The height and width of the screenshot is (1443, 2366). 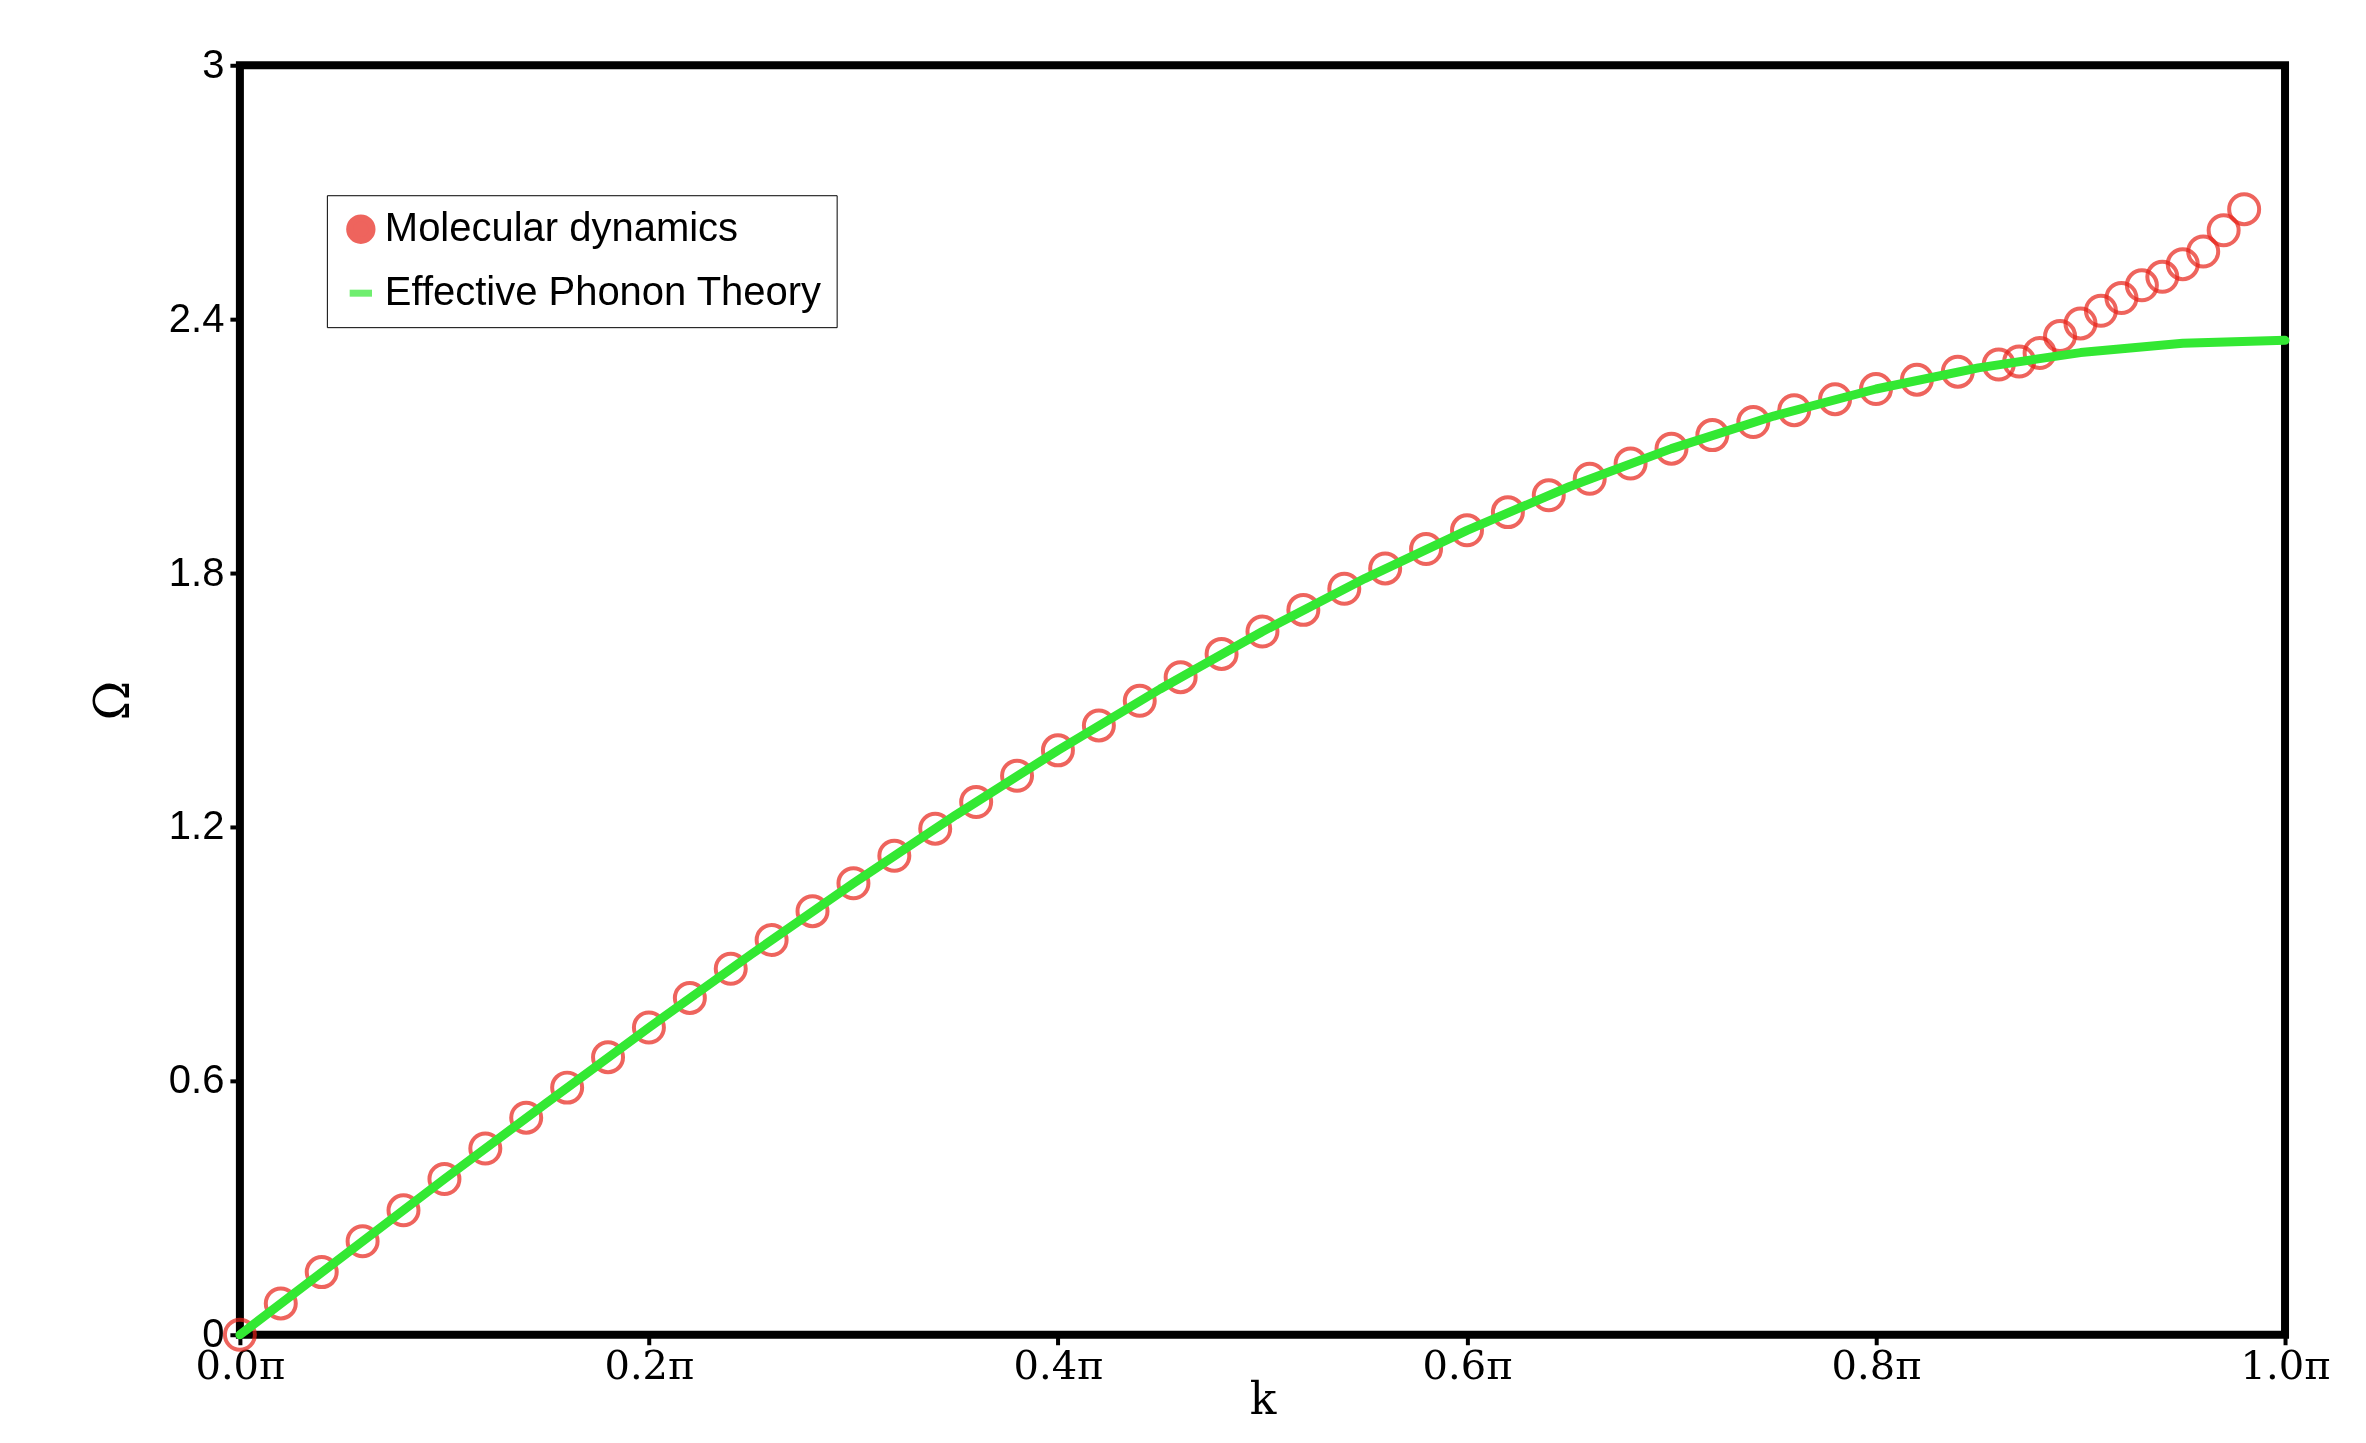 I want to click on x-axis-title: k, so click(x=1263, y=1399).